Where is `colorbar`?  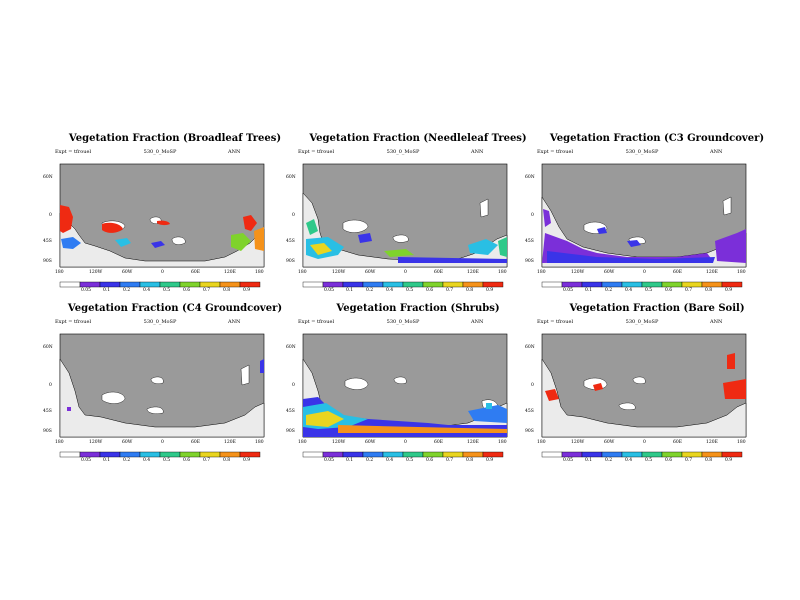 colorbar is located at coordinates (642, 284).